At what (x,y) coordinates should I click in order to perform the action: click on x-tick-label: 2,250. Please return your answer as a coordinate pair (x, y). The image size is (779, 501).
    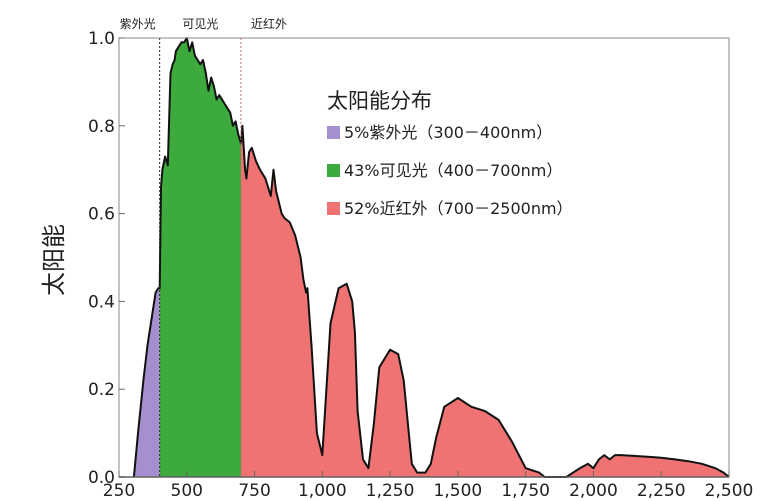
    Looking at the image, I should click on (661, 491).